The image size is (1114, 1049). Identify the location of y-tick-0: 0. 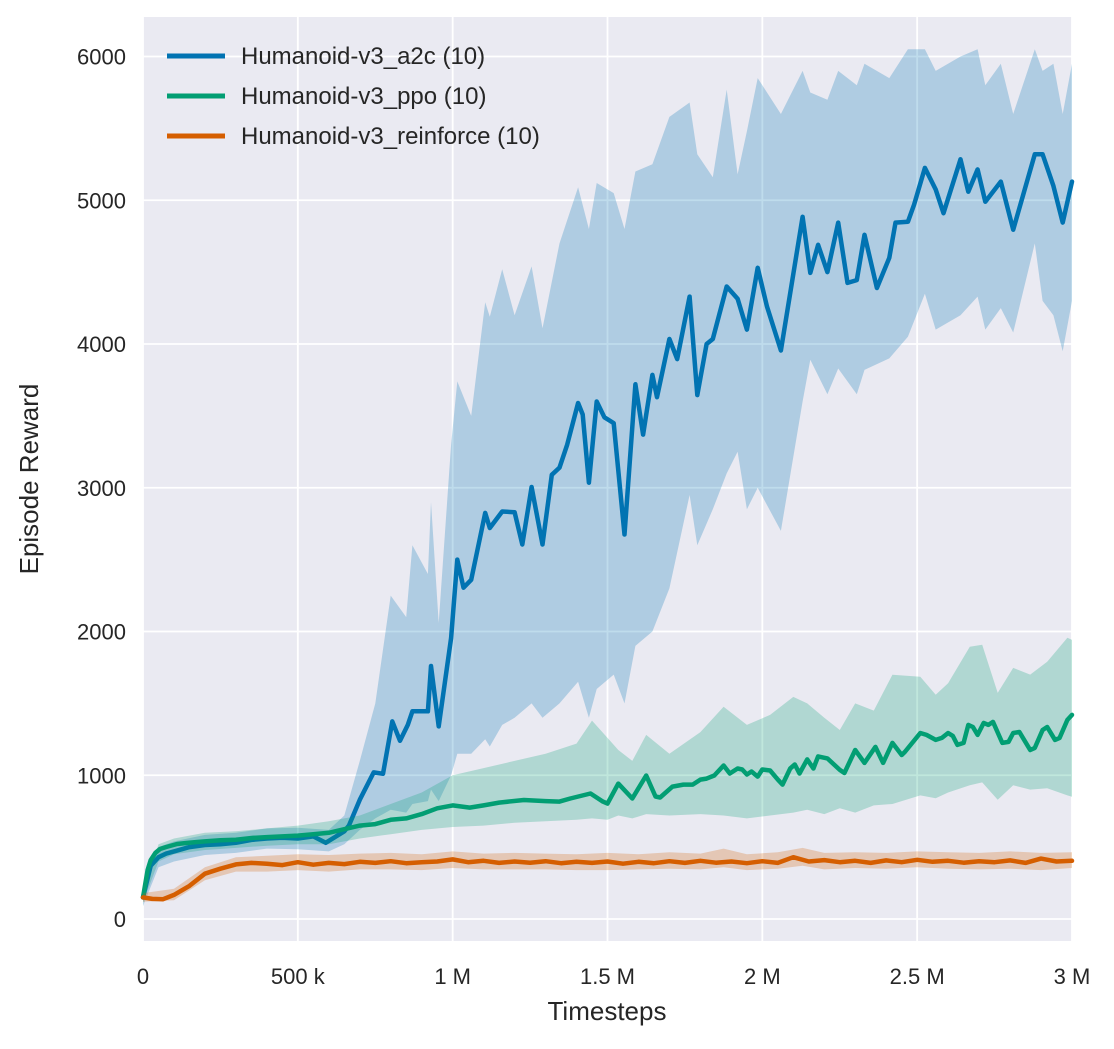
(120, 919).